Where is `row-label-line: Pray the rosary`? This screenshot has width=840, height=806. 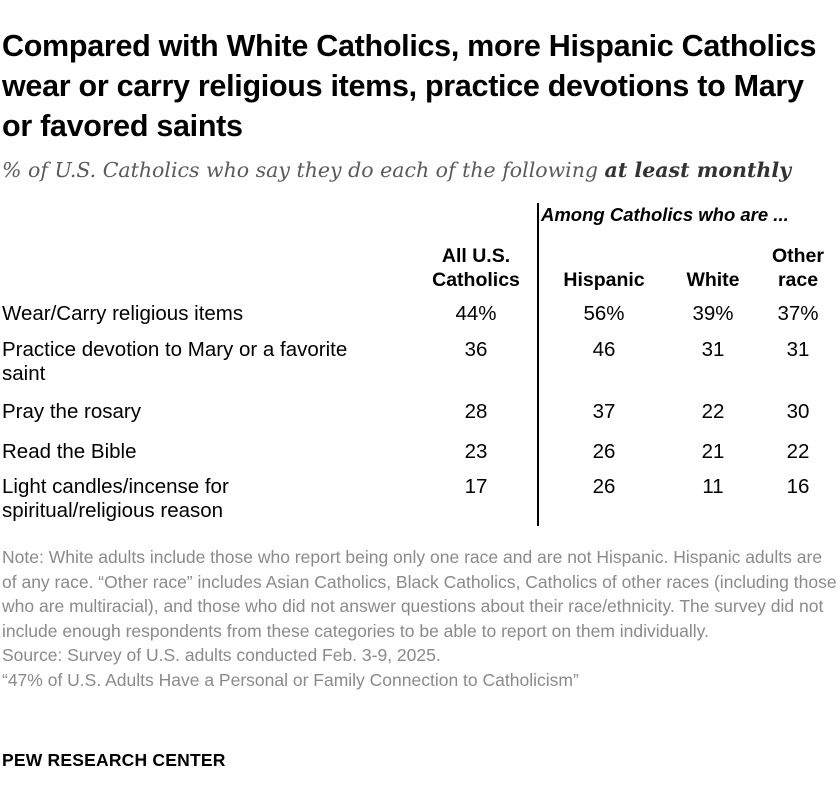
row-label-line: Pray the rosary is located at coordinates (71, 411).